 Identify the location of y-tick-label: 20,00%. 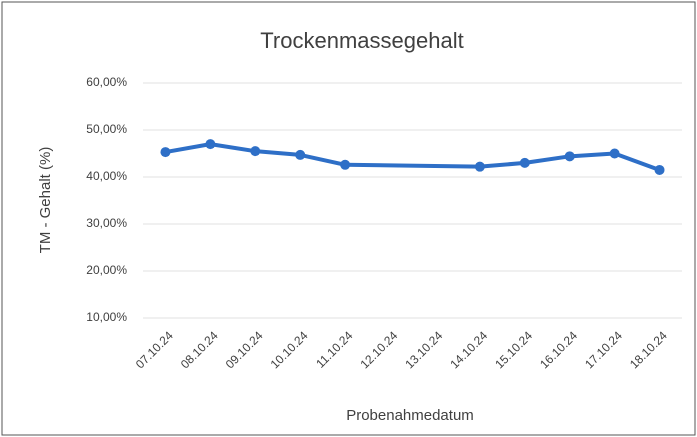
(106, 270).